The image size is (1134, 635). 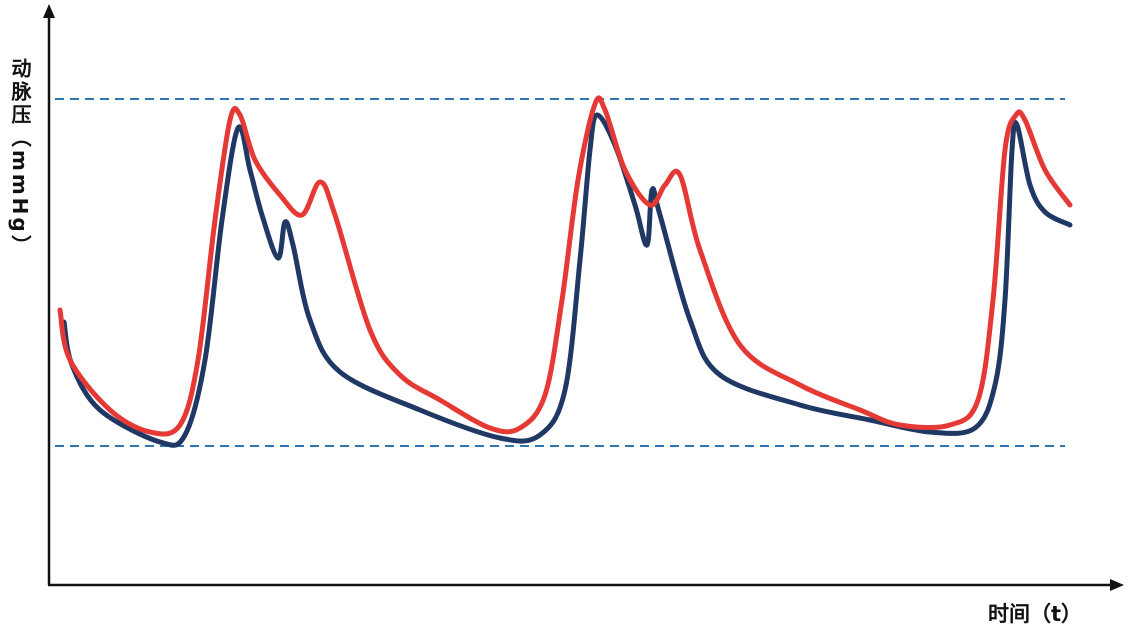 I want to click on x-arrow, so click(x=1117, y=585).